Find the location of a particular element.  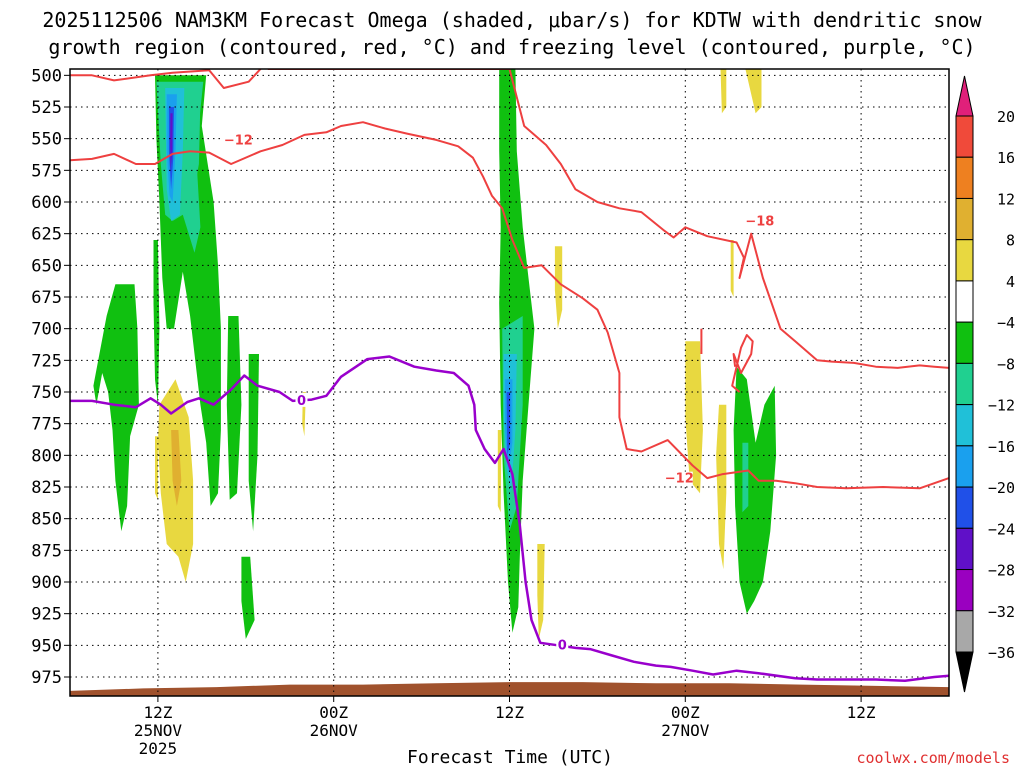

x-tick-label: 27NOV is located at coordinates (685, 730).